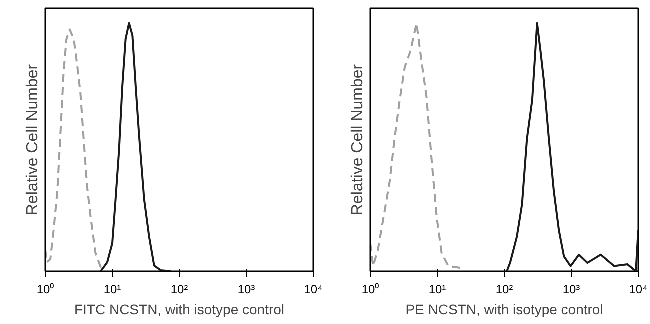 This screenshot has width=650, height=324. I want to click on x-axis-title: FITC NCSTN, with isotype control, so click(179, 310).